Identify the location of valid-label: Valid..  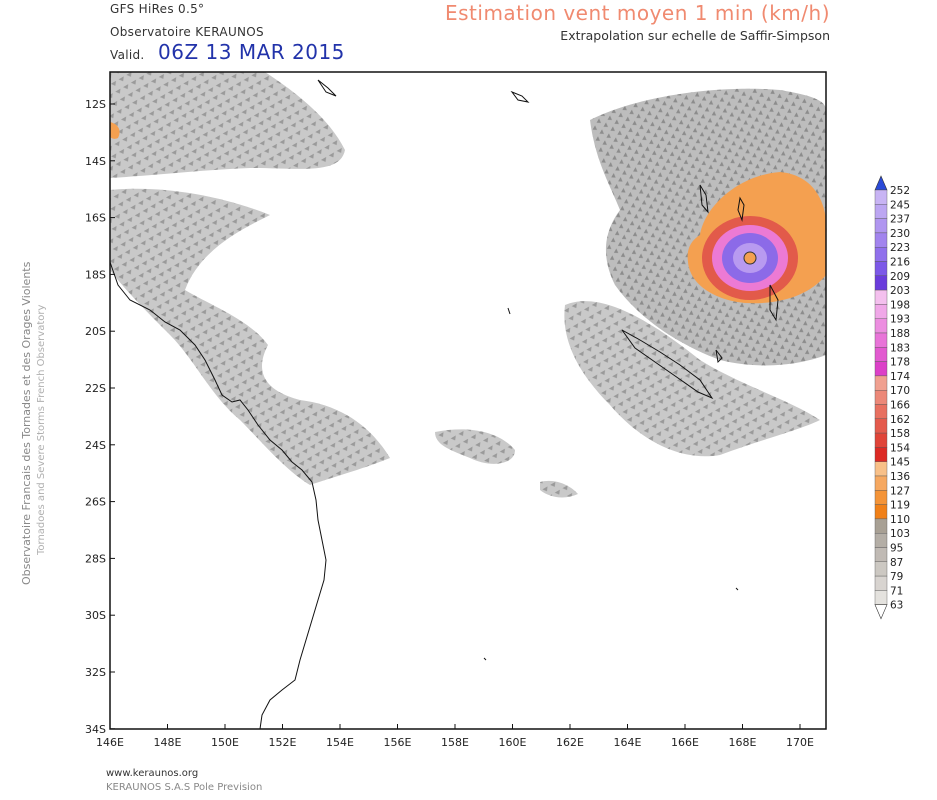
(127, 55).